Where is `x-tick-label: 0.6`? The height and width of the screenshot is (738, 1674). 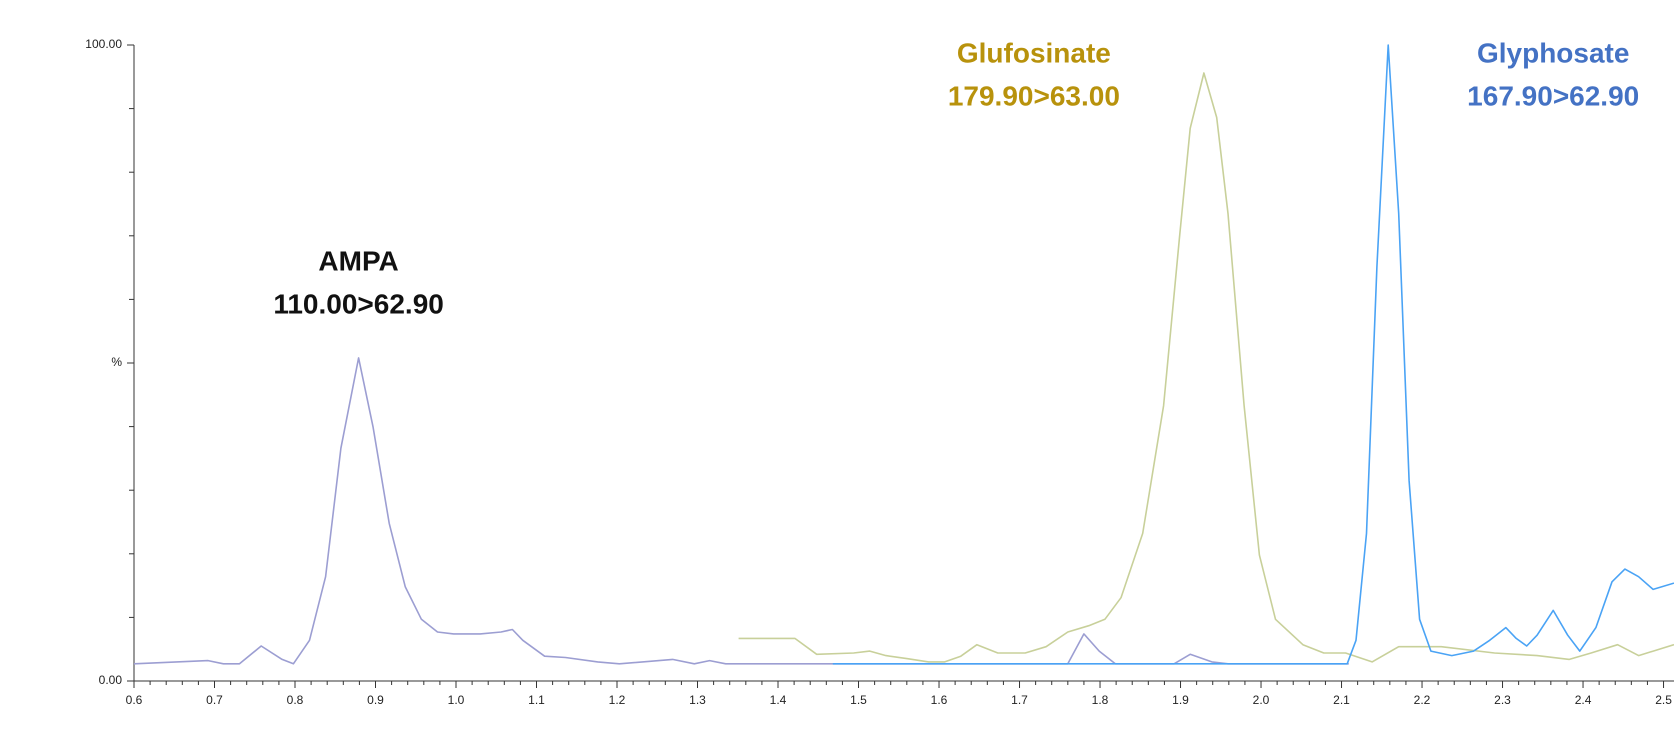
x-tick-label: 0.6 is located at coordinates (134, 700).